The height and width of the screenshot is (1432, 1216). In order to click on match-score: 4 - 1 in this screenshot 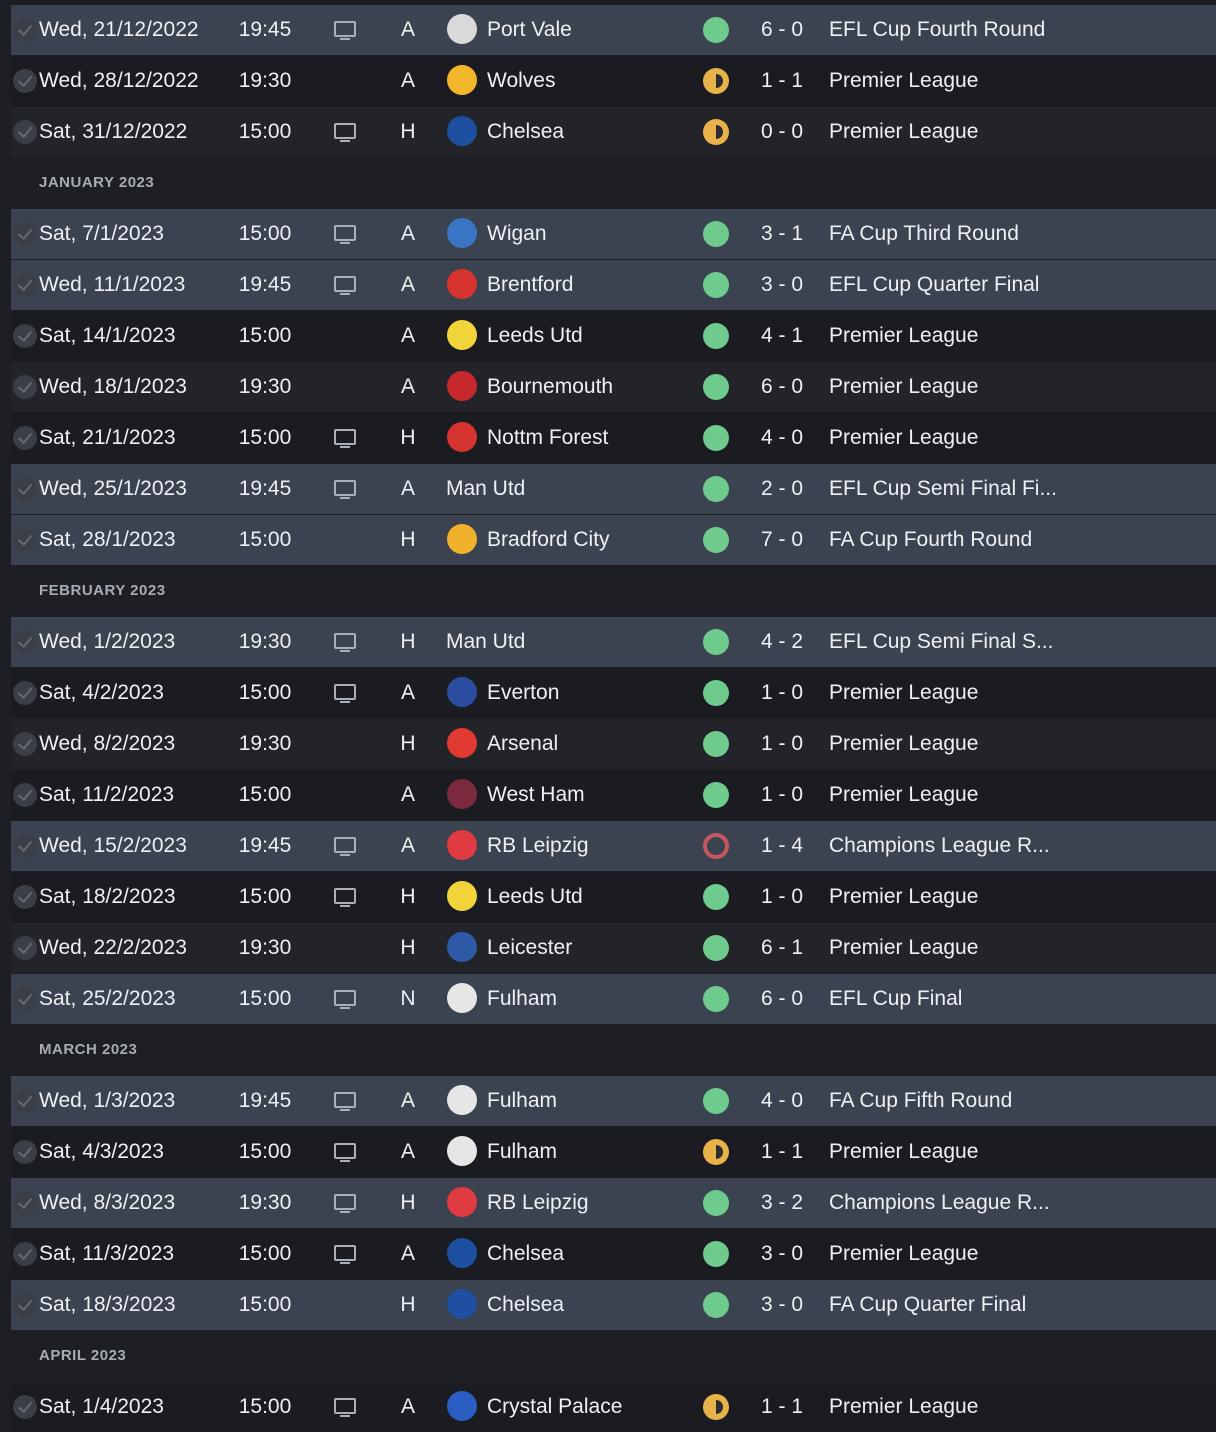, I will do `click(782, 335)`.